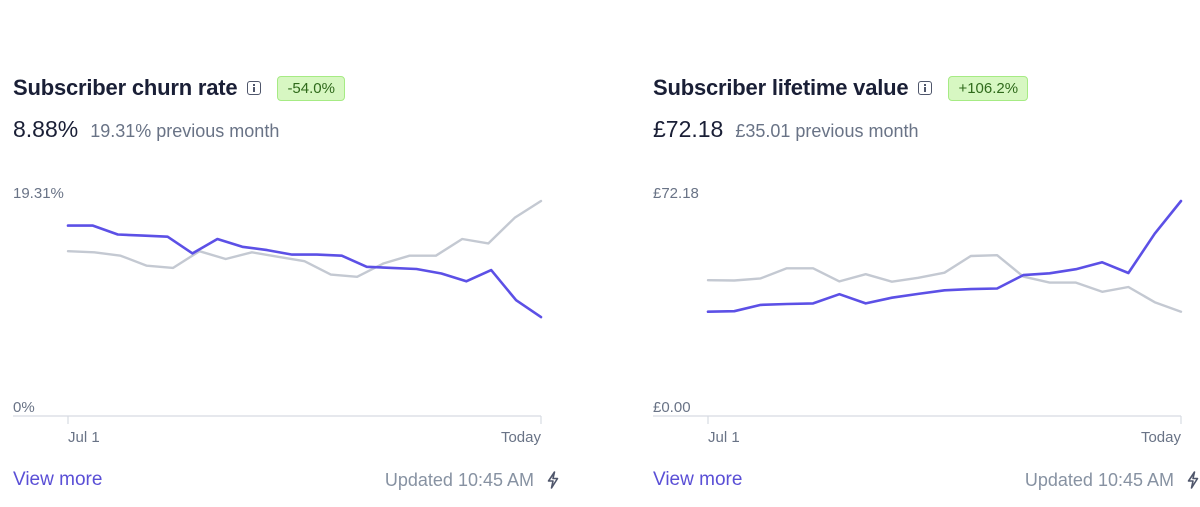 The width and height of the screenshot is (1200, 507). I want to click on metric-summary: 8.88% 19.31% previous month, so click(146, 129).